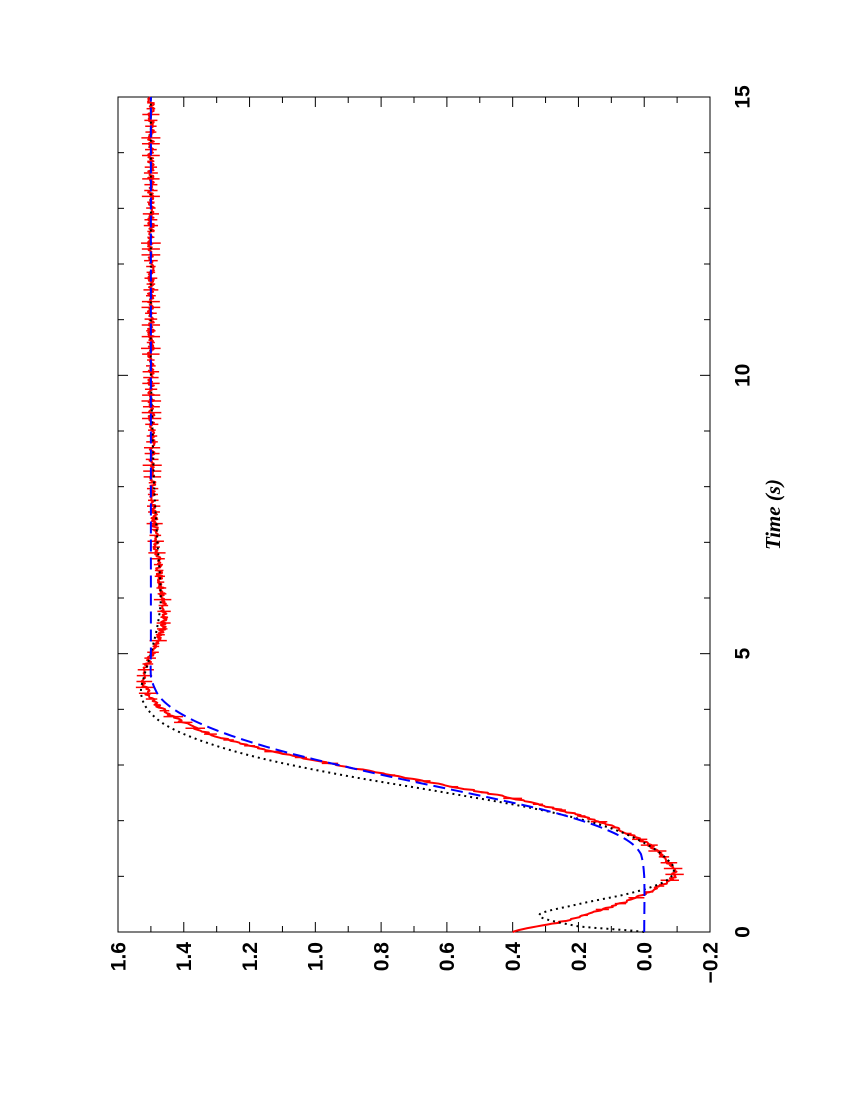  Describe the element at coordinates (773, 514) in the screenshot. I see `x-axis-title: Time (s)` at that location.